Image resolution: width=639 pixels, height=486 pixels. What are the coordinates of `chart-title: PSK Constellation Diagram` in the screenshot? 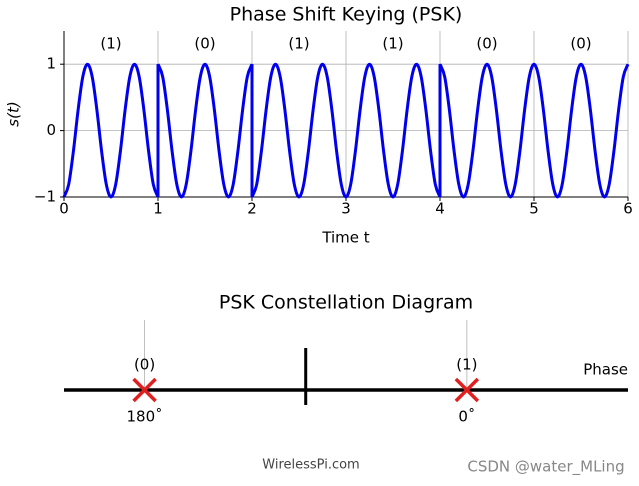 It's located at (346, 303).